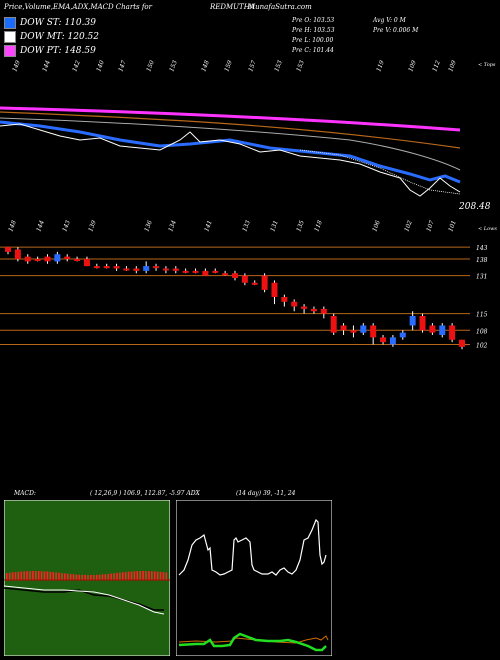 The height and width of the screenshot is (660, 500). Describe the element at coordinates (482, 346) in the screenshot. I see `price-level-label: 102` at that location.